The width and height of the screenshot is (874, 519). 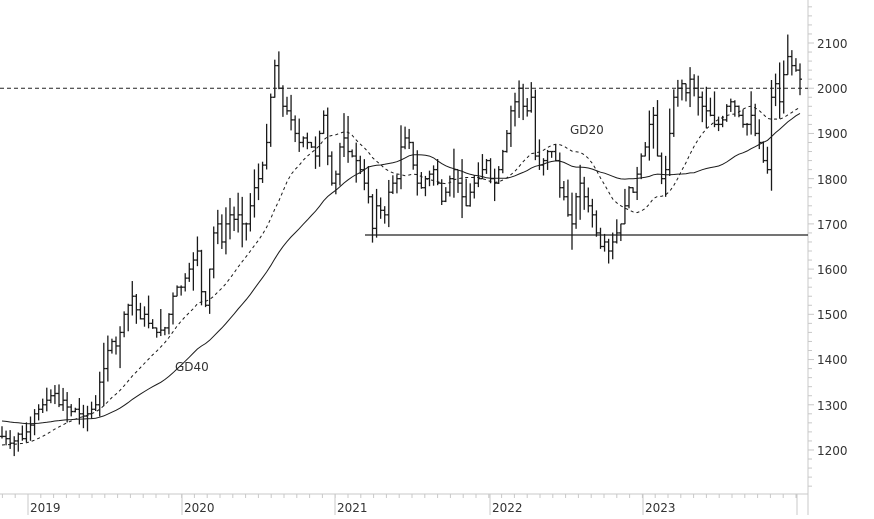 I want to click on x-label-2020: 2020, so click(x=199, y=508).